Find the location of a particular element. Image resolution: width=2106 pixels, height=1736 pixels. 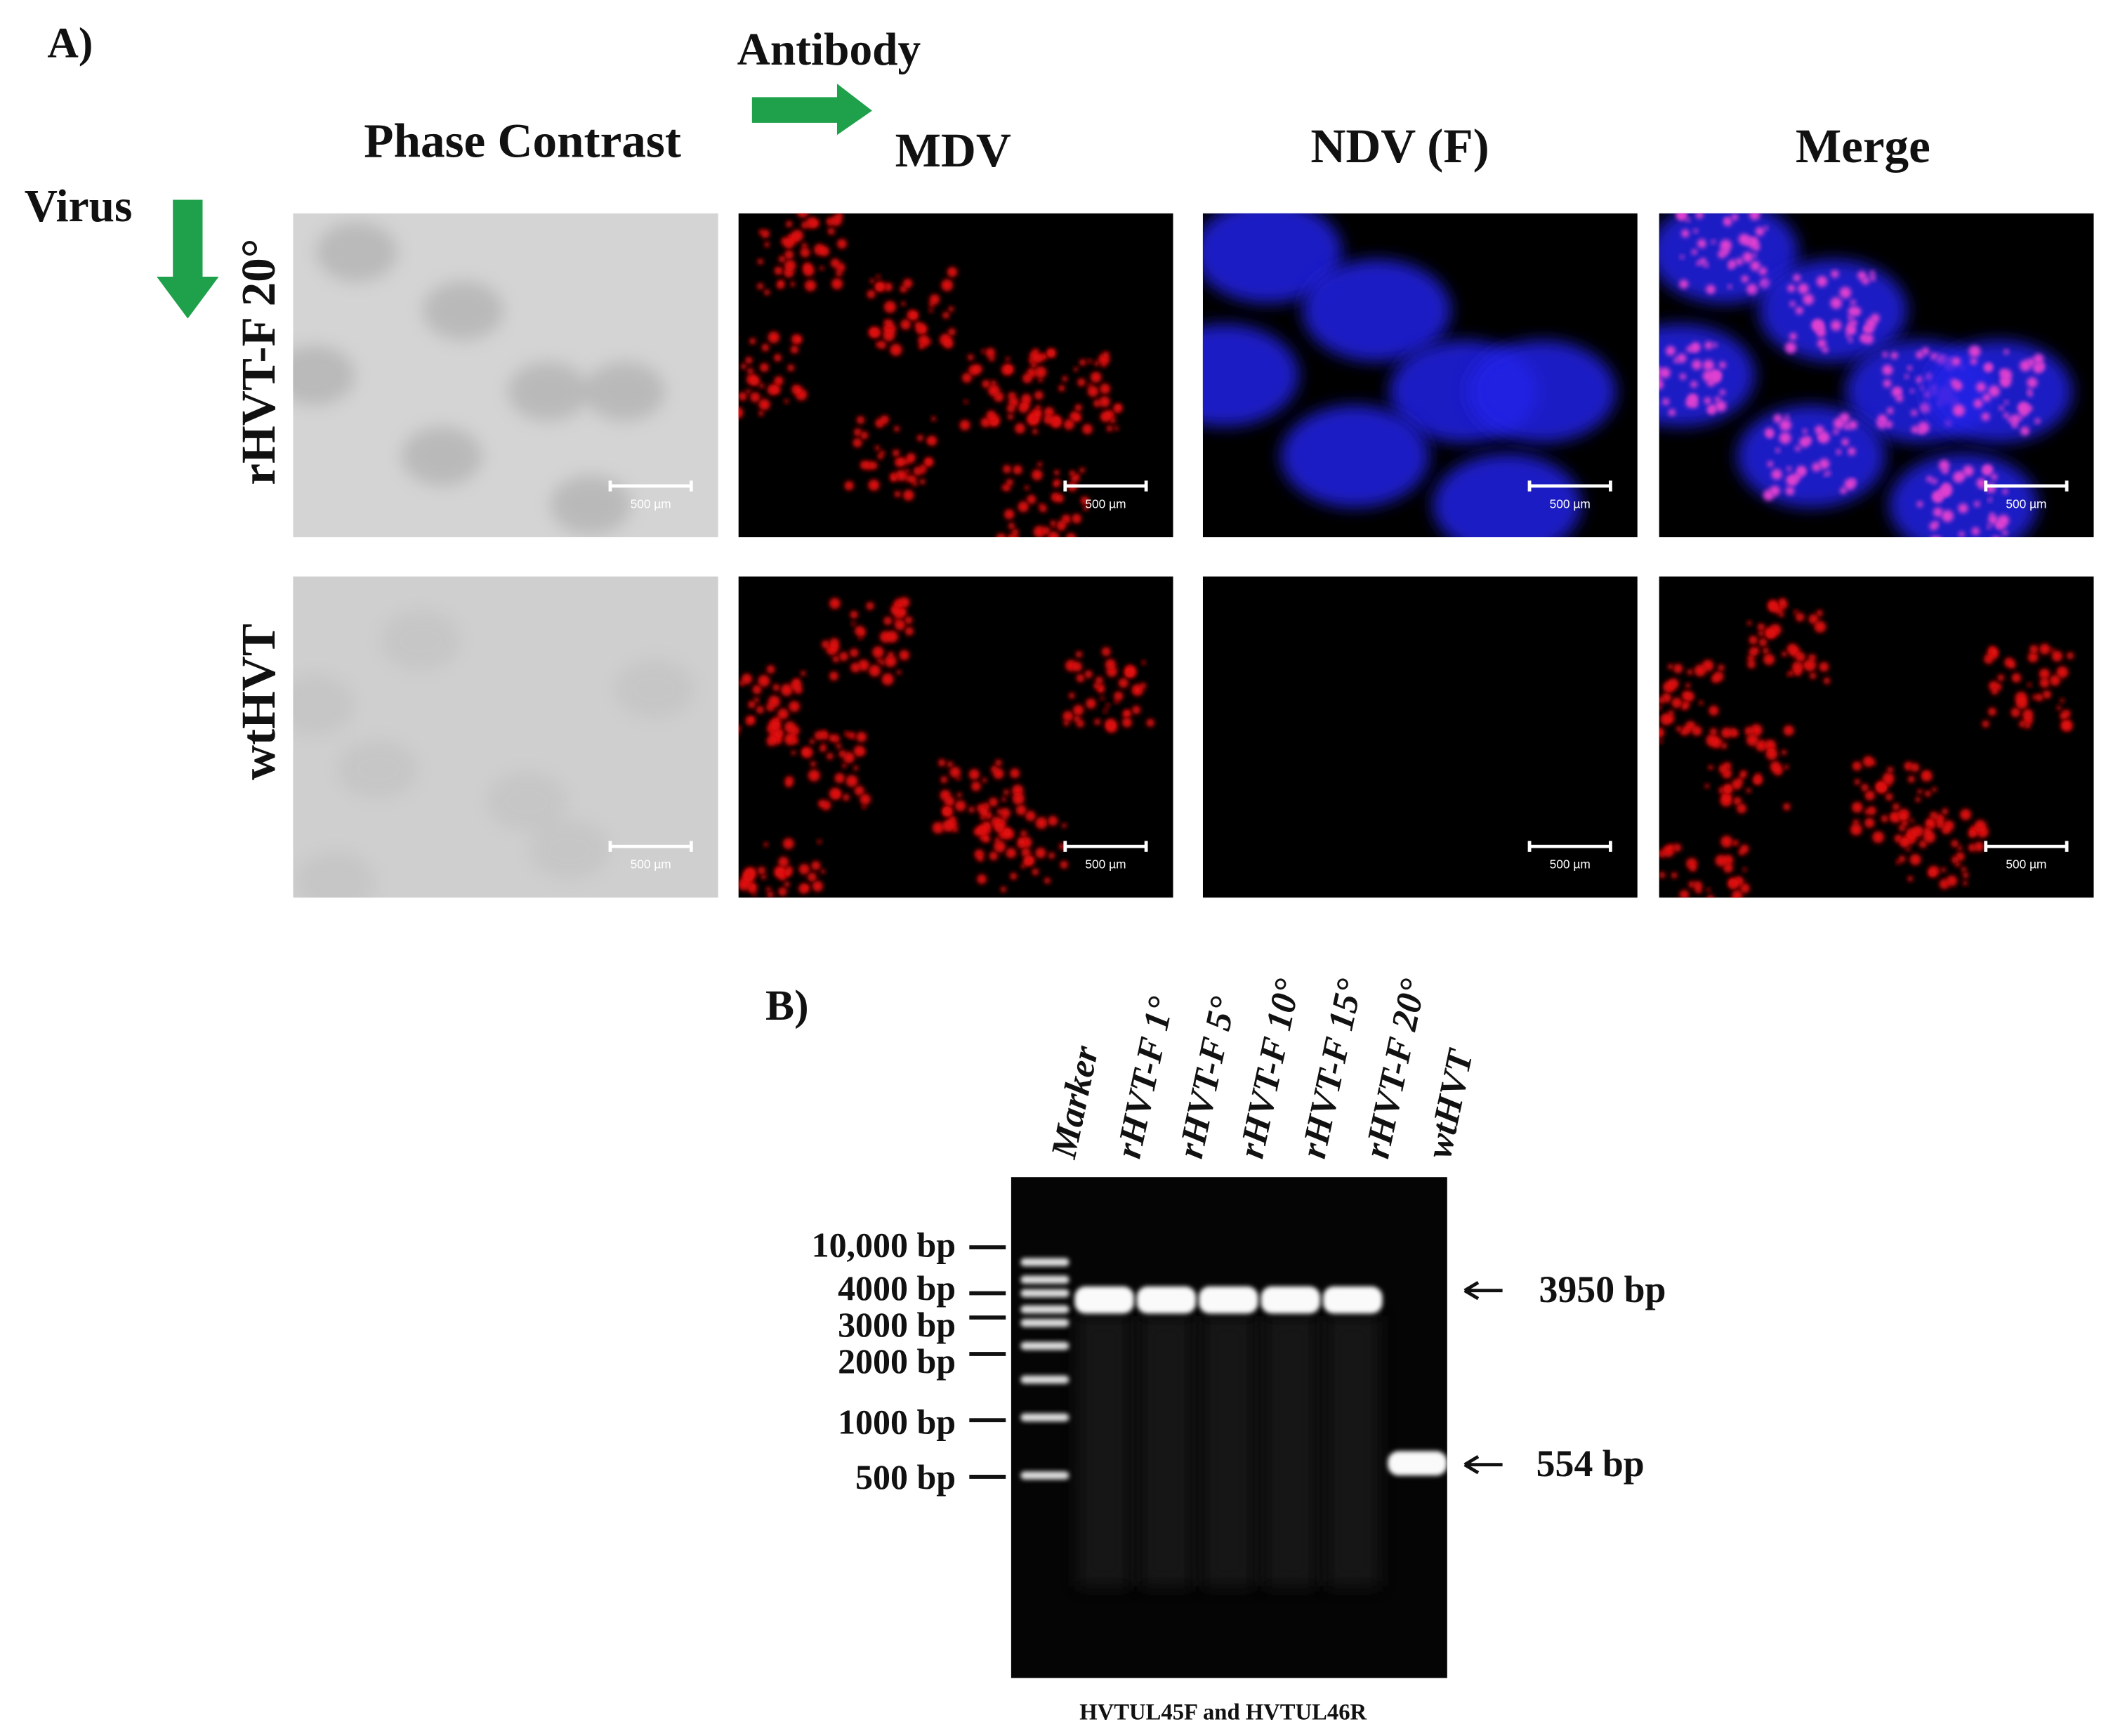

row-label: rHVT-F 20° is located at coordinates (258, 362).